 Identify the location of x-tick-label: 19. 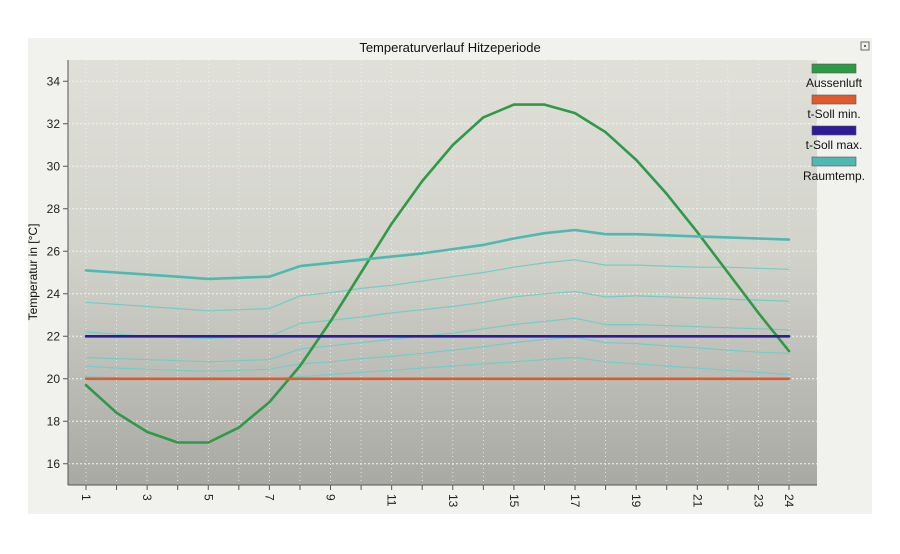
(636, 501).